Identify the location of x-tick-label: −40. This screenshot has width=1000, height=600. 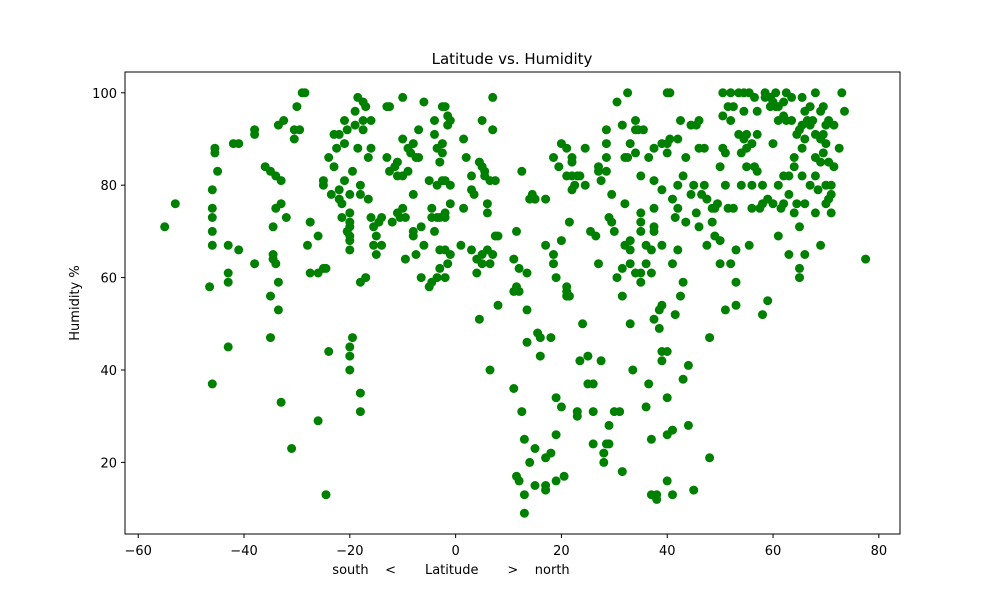
(243, 551).